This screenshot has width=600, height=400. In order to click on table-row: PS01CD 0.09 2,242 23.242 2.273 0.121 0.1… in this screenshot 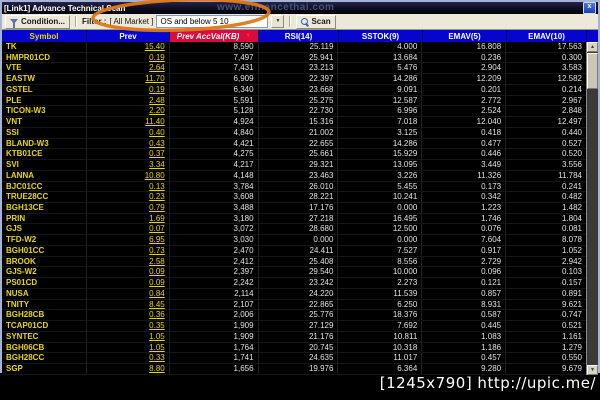, I will do `click(294, 283)`.